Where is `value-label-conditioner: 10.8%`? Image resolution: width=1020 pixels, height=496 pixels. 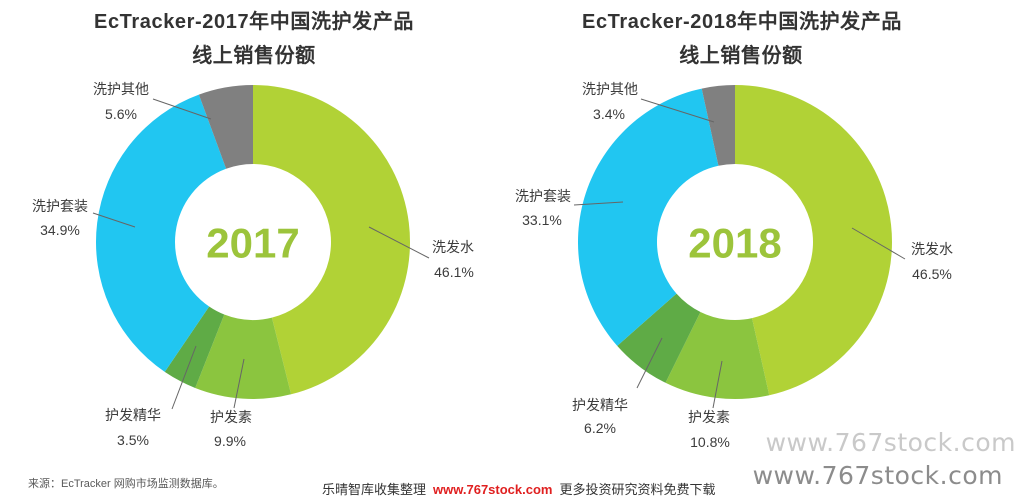 value-label-conditioner: 10.8% is located at coordinates (710, 442).